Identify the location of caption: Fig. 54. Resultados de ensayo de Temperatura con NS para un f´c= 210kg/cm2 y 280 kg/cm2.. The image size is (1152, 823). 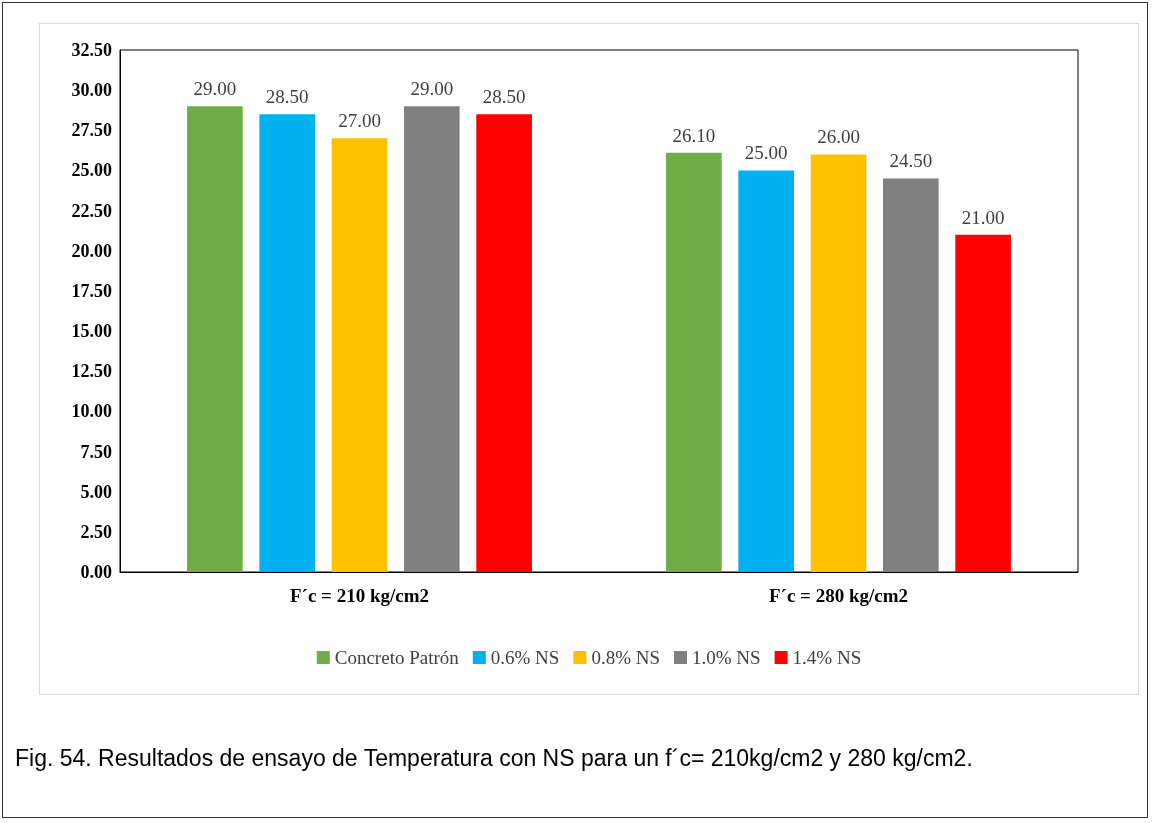
(494, 758).